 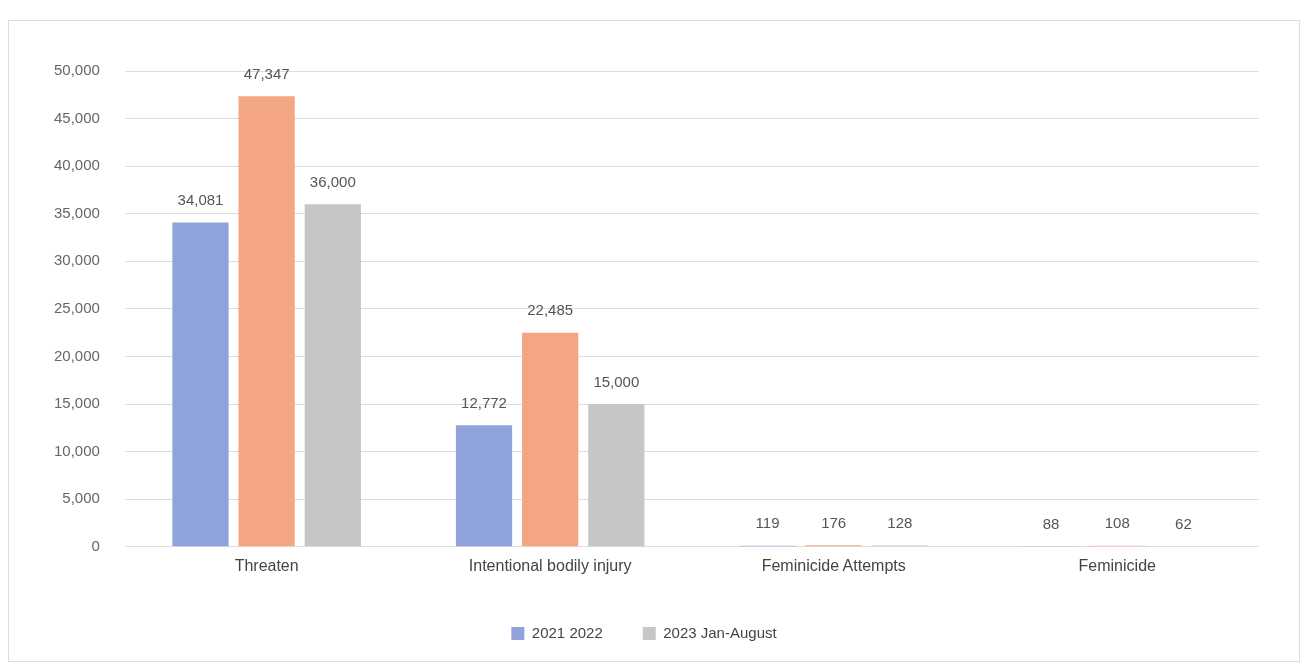 What do you see at coordinates (200, 200) in the screenshot?
I see `data-label: 34,081` at bounding box center [200, 200].